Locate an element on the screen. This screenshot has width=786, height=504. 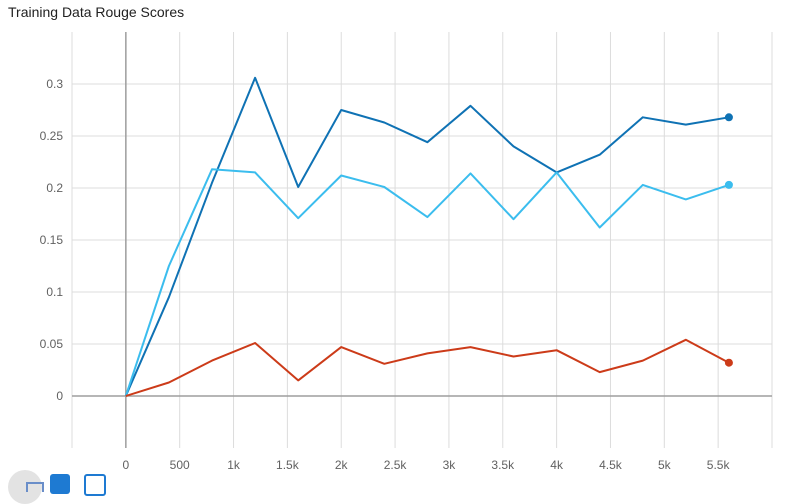
y-tick-label: 0 is located at coordinates (59, 396).